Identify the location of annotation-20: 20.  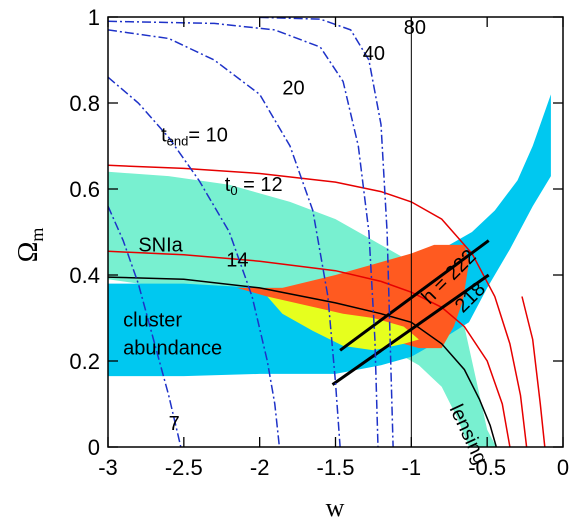
(293, 88).